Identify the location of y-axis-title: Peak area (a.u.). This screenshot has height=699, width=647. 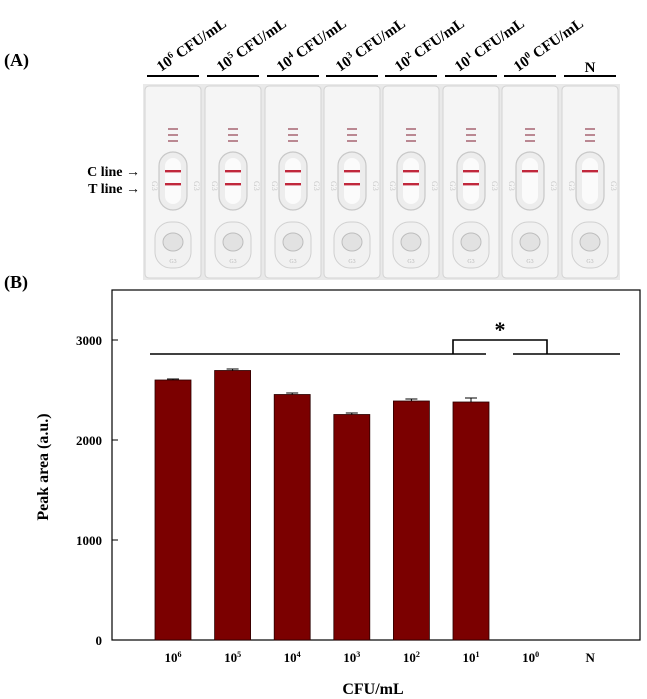
(43, 466).